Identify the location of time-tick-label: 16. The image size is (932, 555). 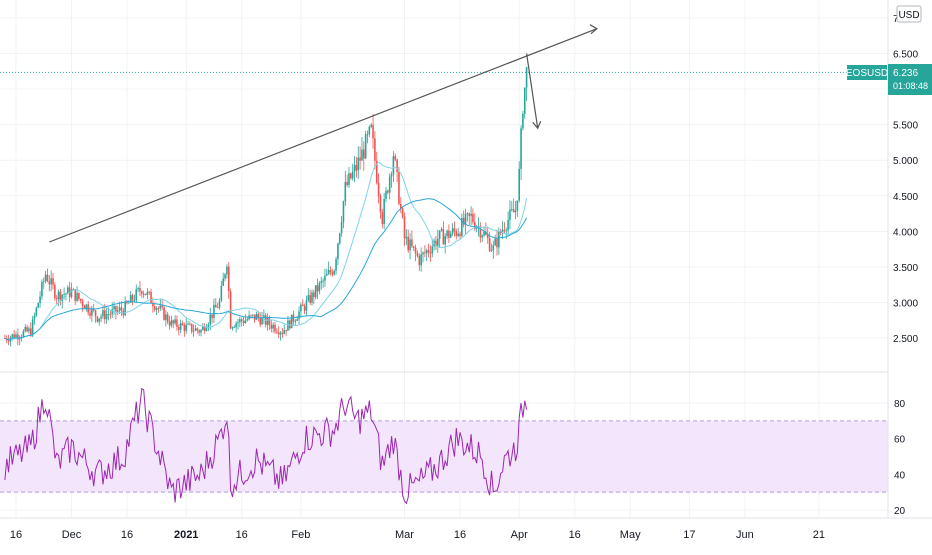
(242, 535).